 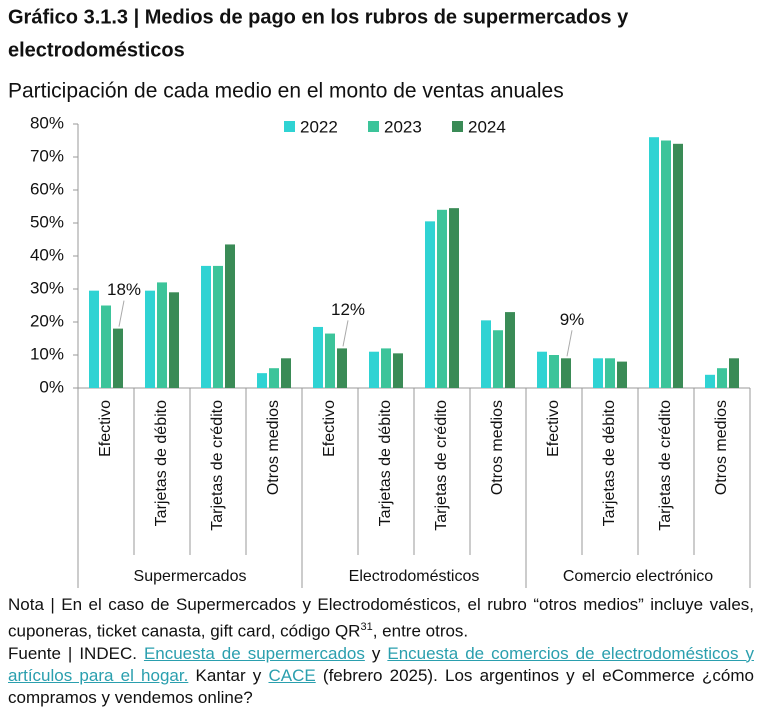 I want to click on y-tick-label: 50%, so click(x=47, y=221).